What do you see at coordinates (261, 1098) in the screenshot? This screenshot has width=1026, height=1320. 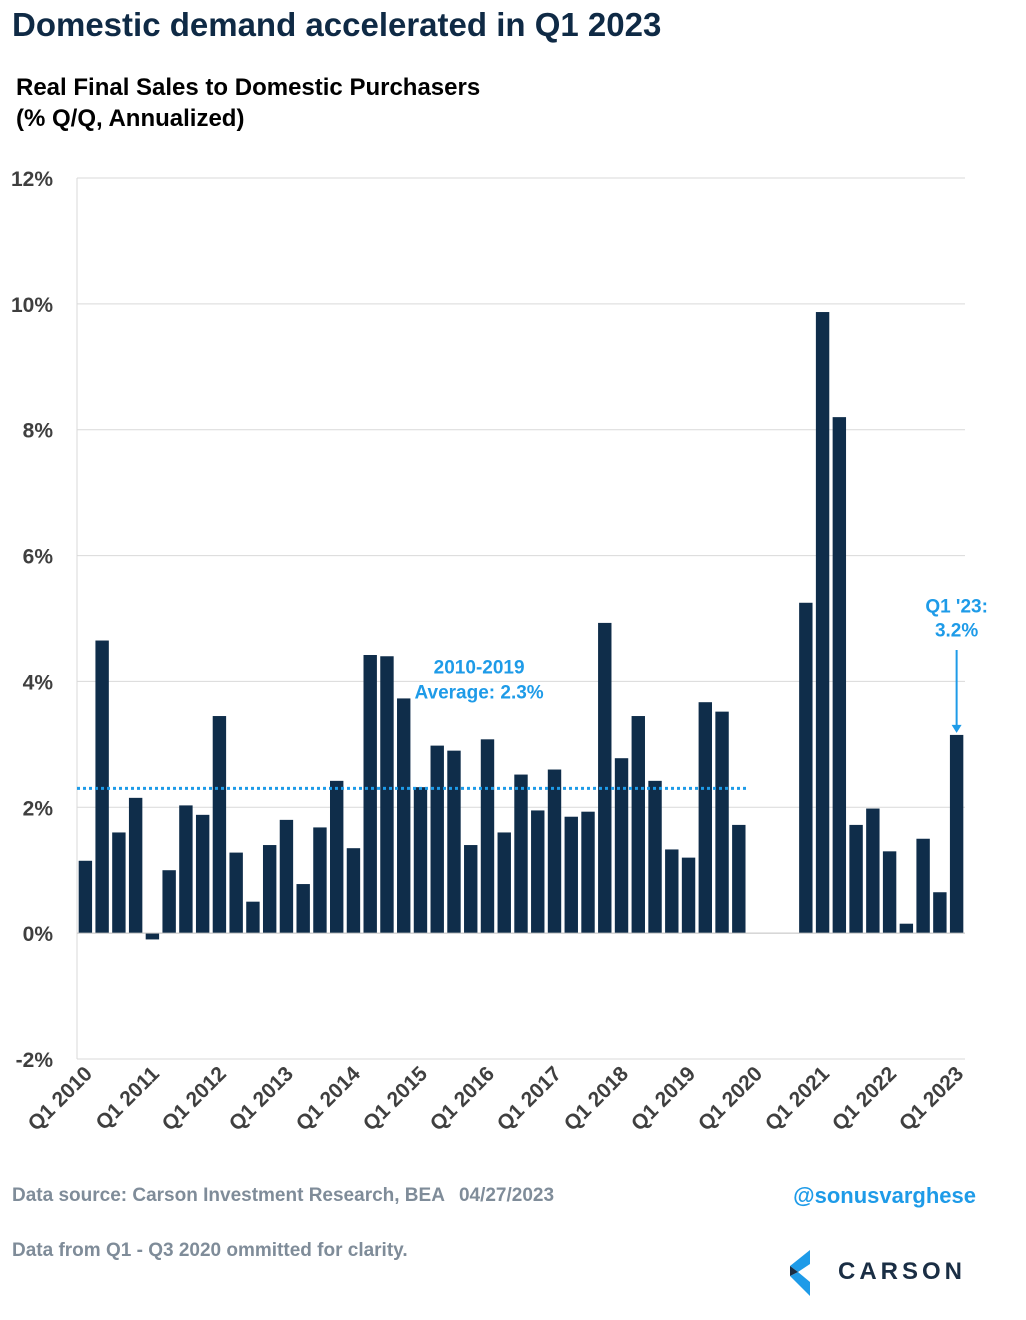 I see `x-tick-label: Q1 2013` at bounding box center [261, 1098].